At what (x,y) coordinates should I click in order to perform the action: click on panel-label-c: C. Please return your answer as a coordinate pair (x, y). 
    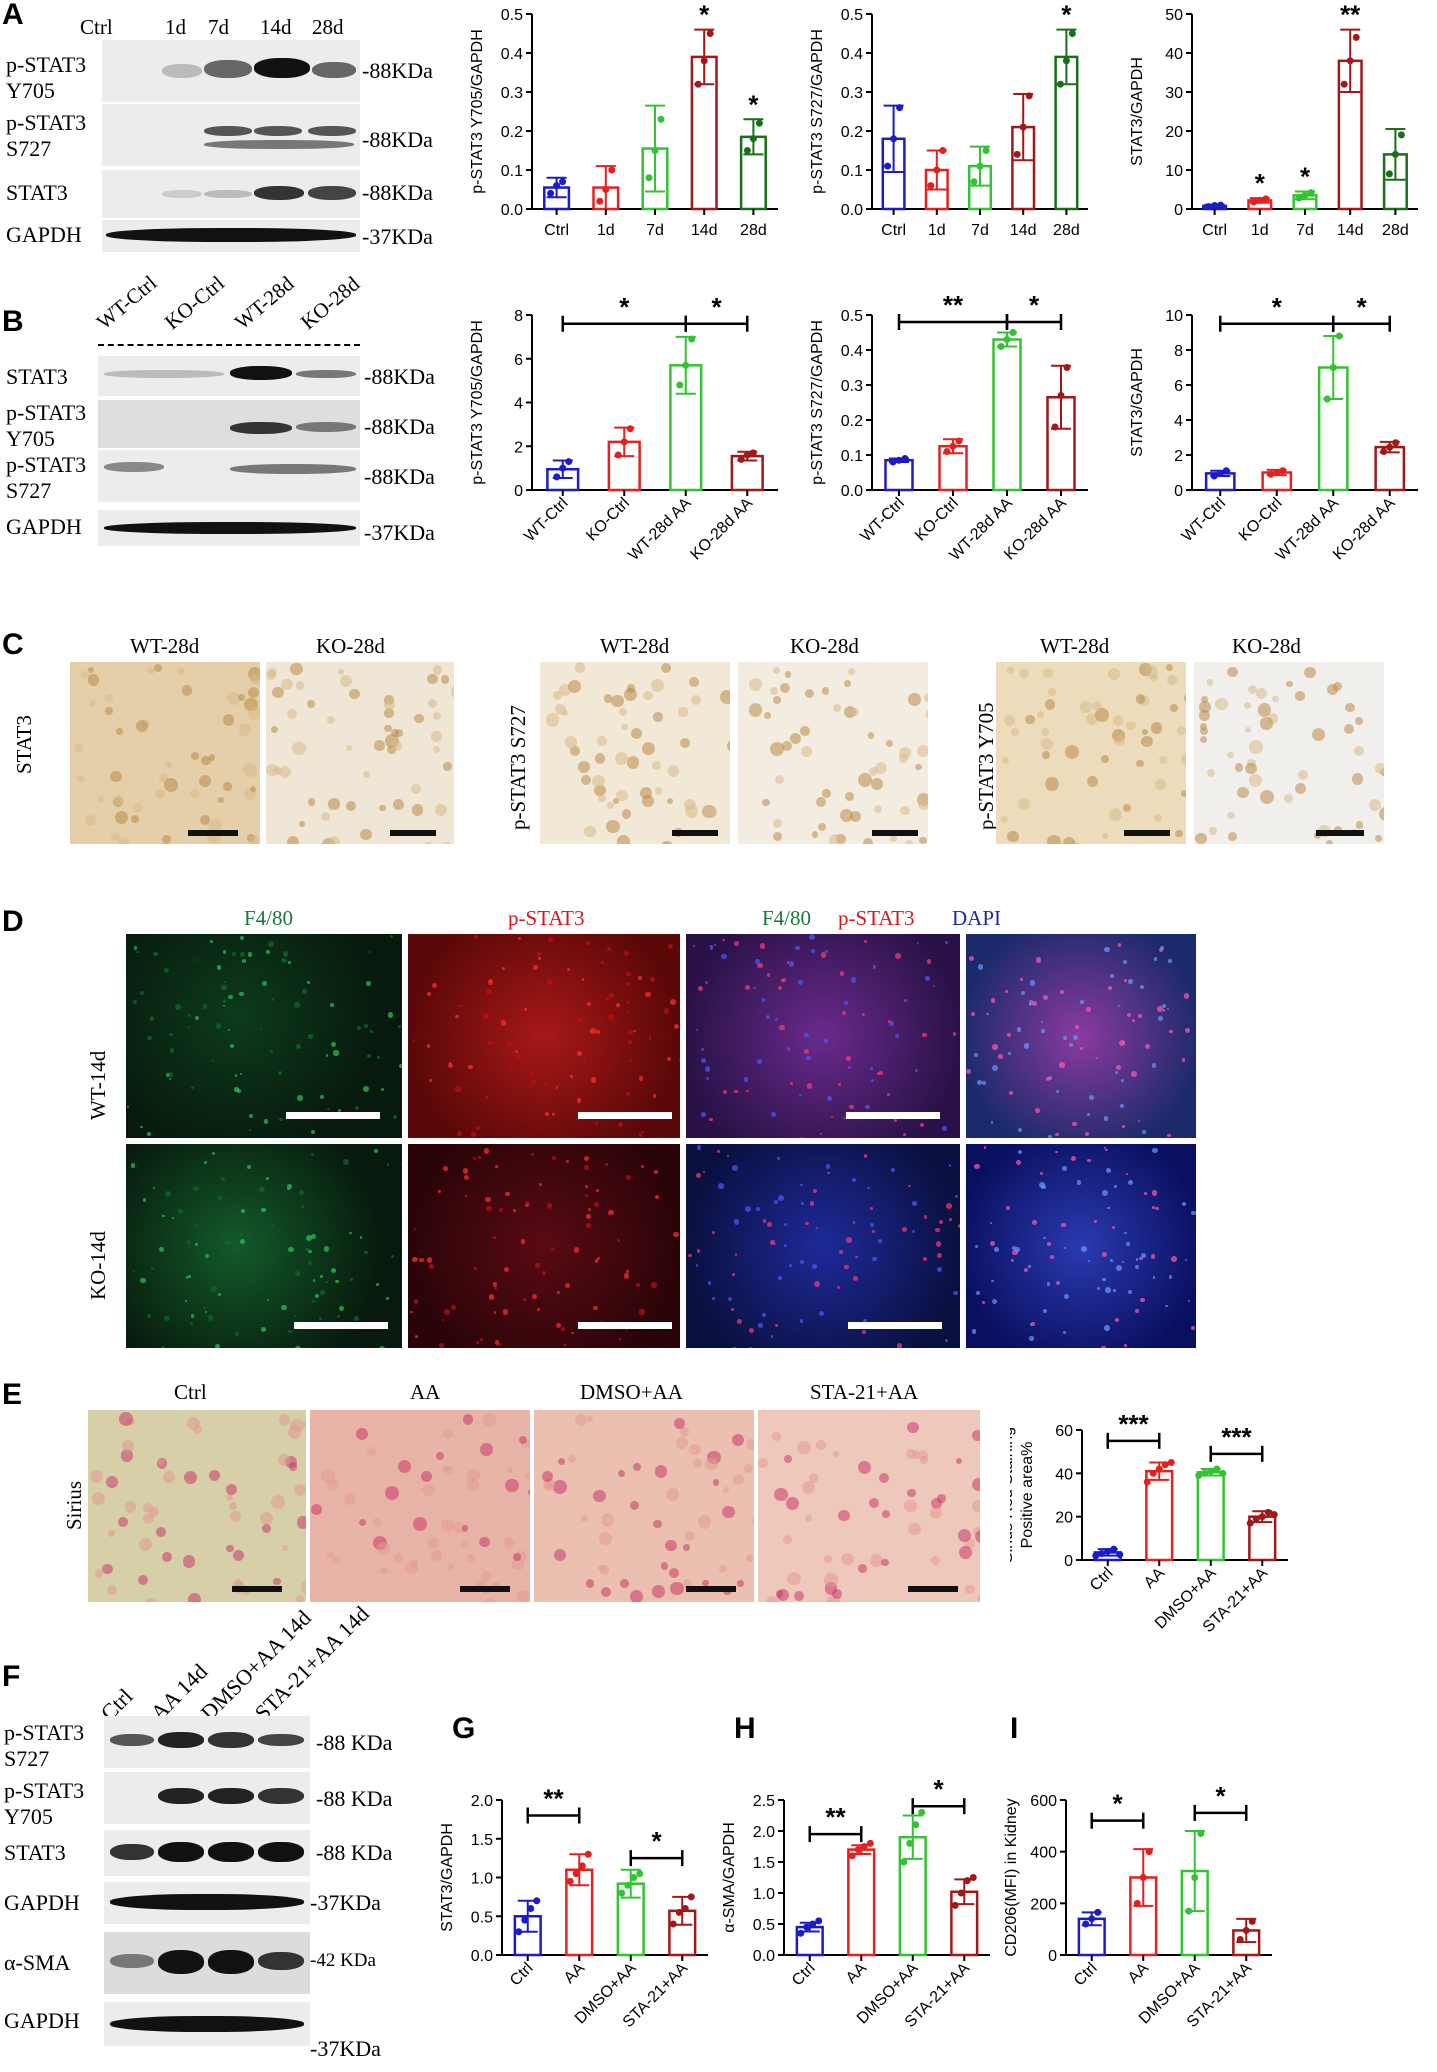
    Looking at the image, I should click on (13, 644).